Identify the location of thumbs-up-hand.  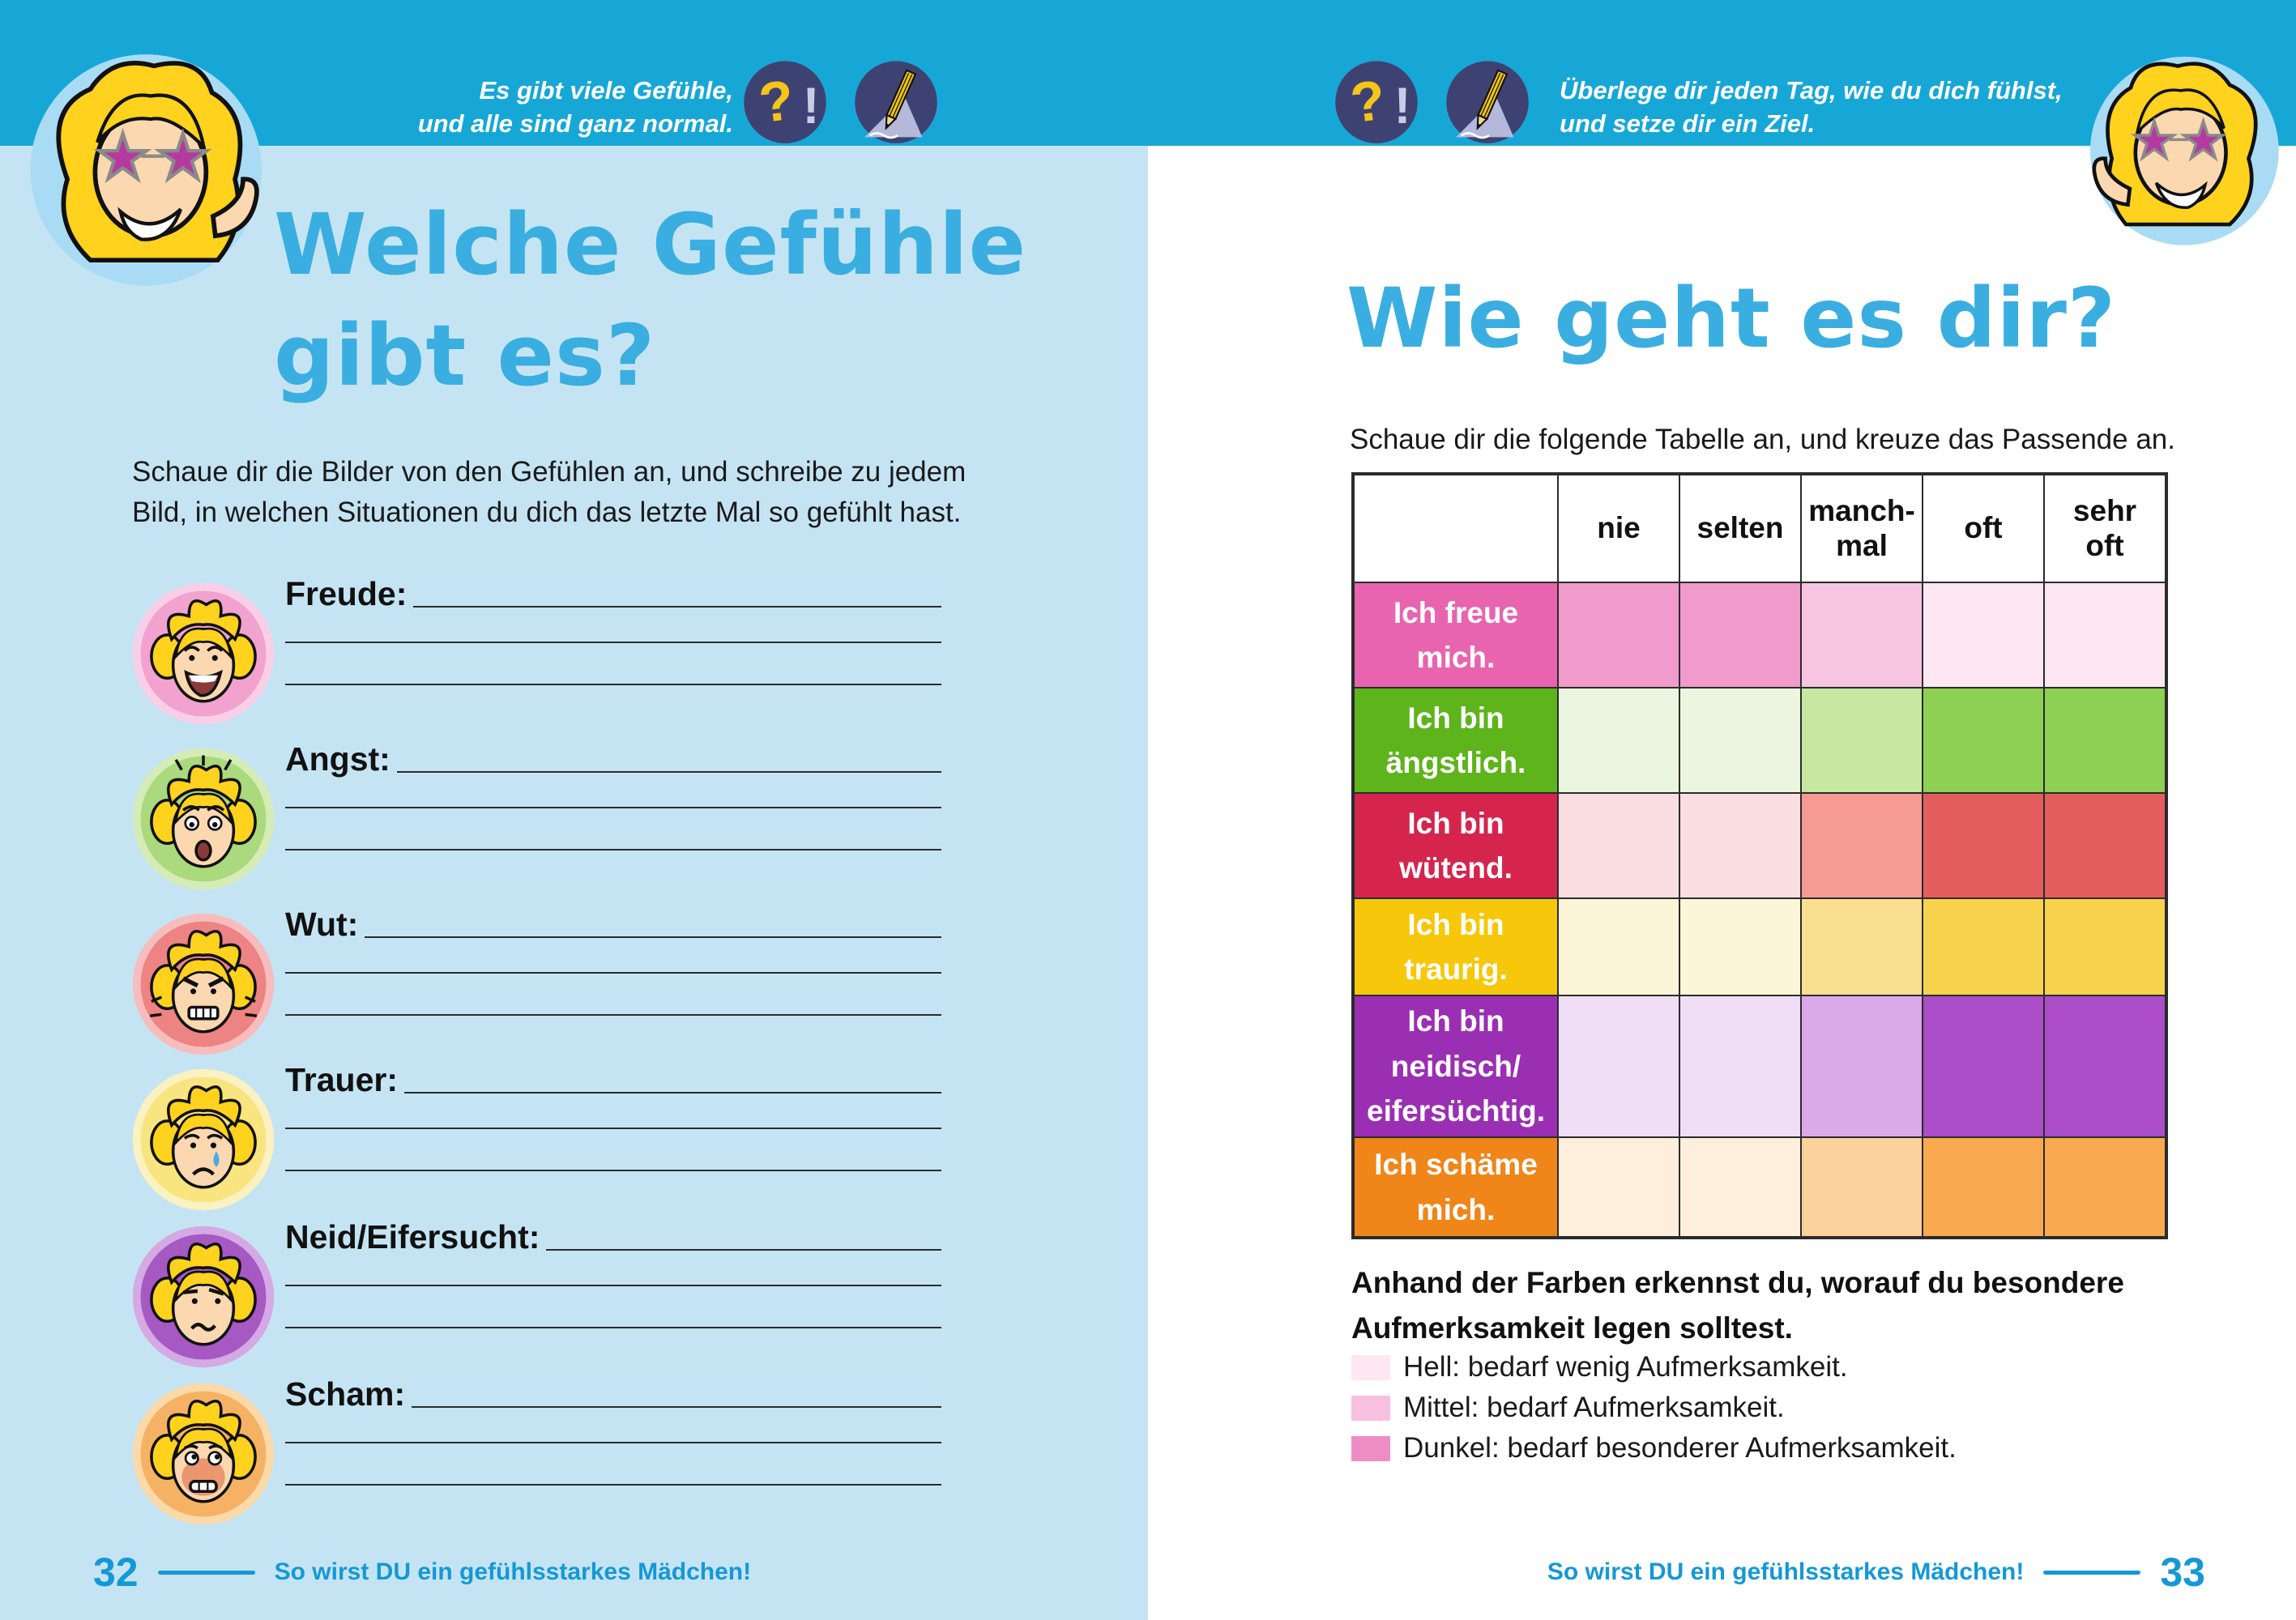
(2112, 181).